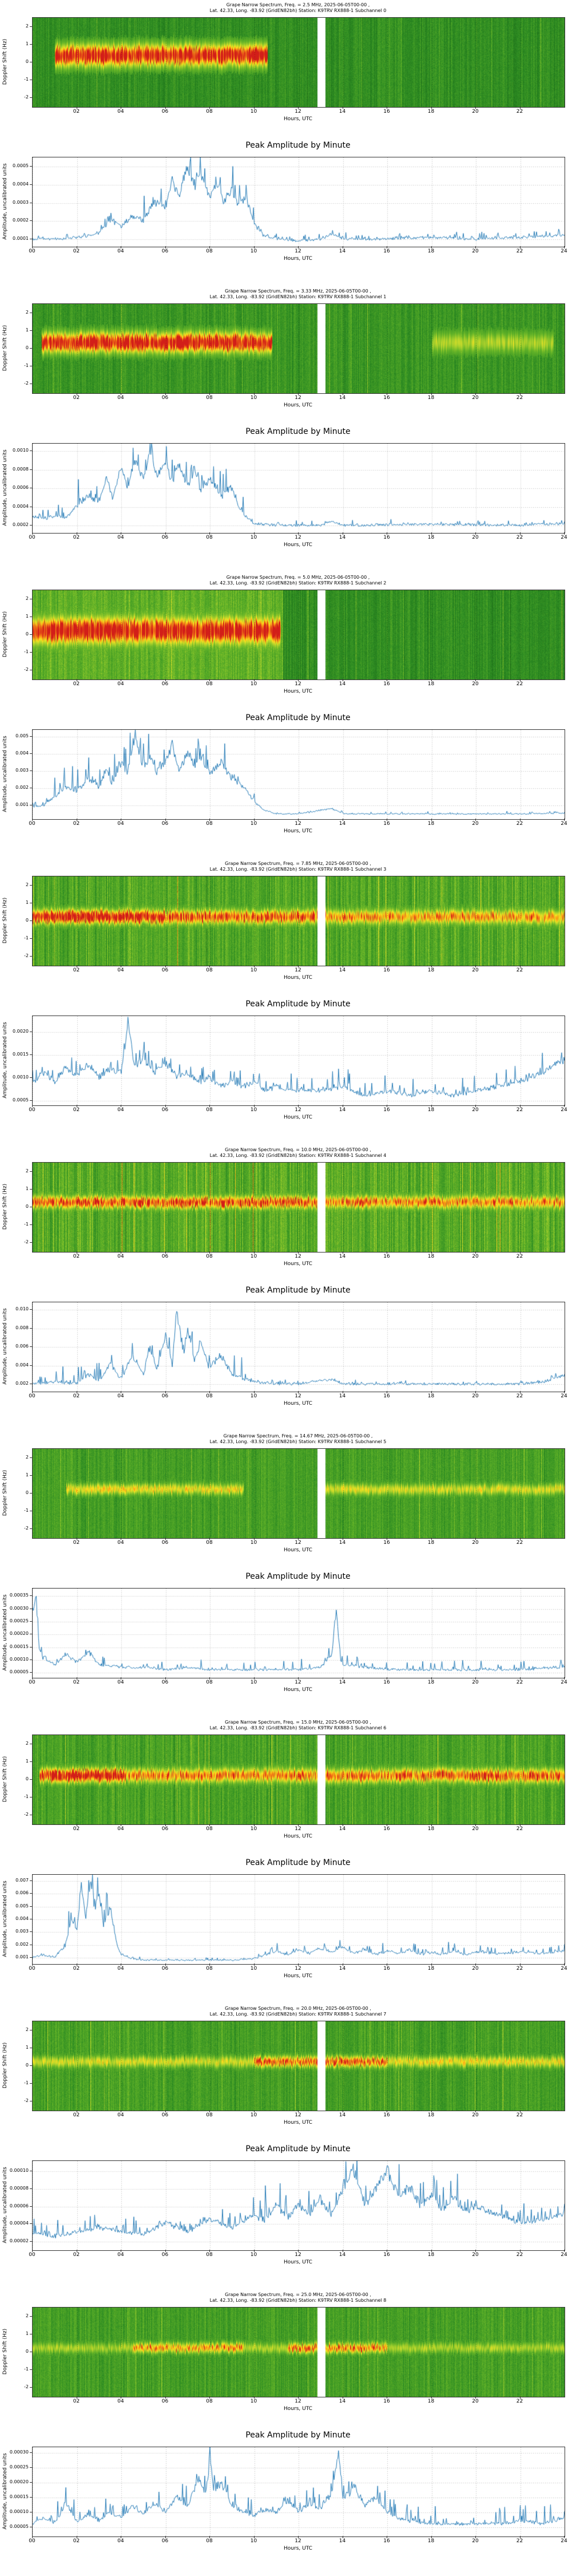 The image size is (572, 2576). Describe the element at coordinates (298, 2401) in the screenshot. I see `x-tick-label: 12` at that location.